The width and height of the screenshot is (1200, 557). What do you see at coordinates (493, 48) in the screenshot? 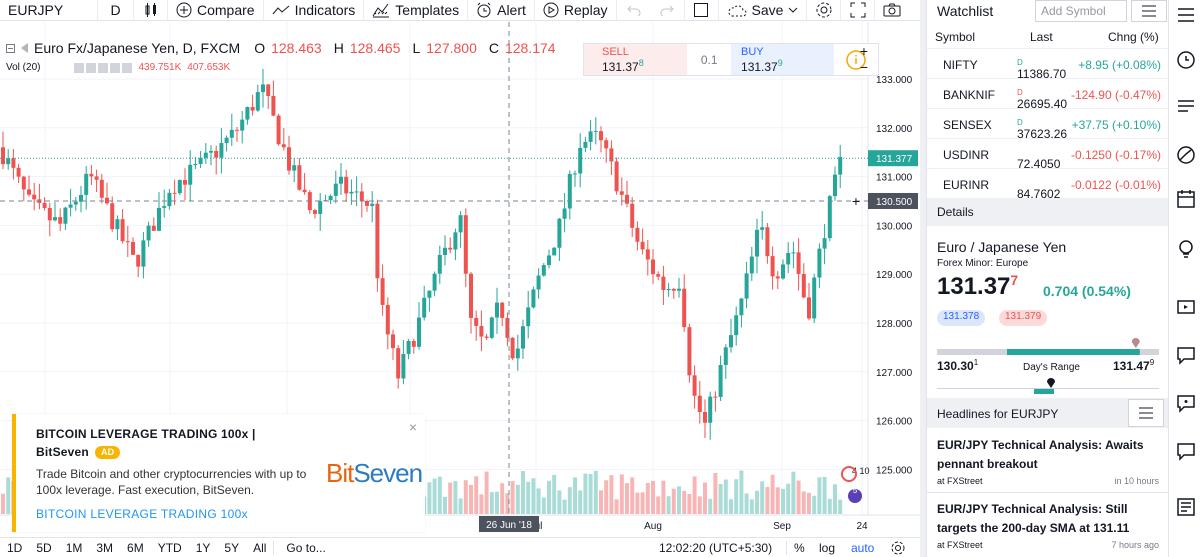
I see `close-label: C` at bounding box center [493, 48].